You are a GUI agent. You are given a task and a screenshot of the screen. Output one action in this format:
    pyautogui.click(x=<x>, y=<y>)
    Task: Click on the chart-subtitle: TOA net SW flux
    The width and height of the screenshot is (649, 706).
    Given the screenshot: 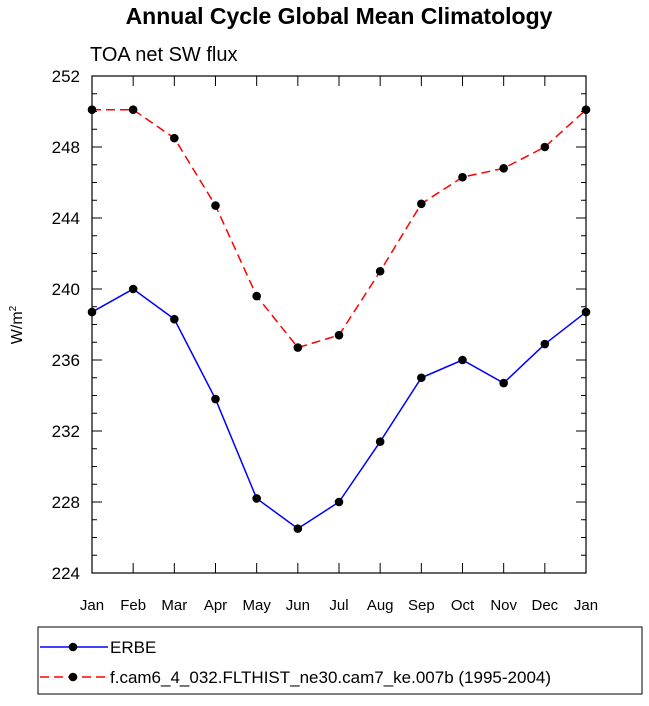 What is the action you would take?
    pyautogui.click(x=163, y=55)
    